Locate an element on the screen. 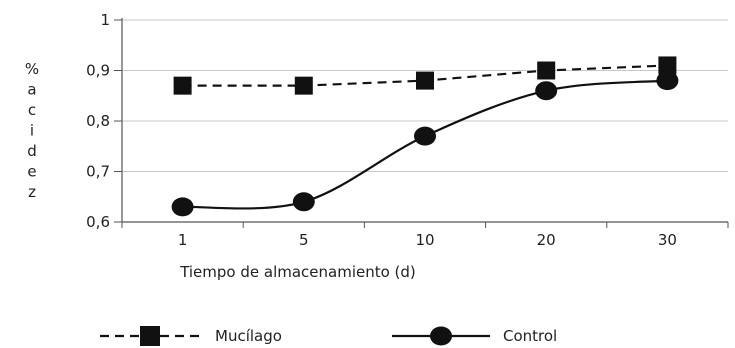  x-tick-label: 30 is located at coordinates (667, 240).